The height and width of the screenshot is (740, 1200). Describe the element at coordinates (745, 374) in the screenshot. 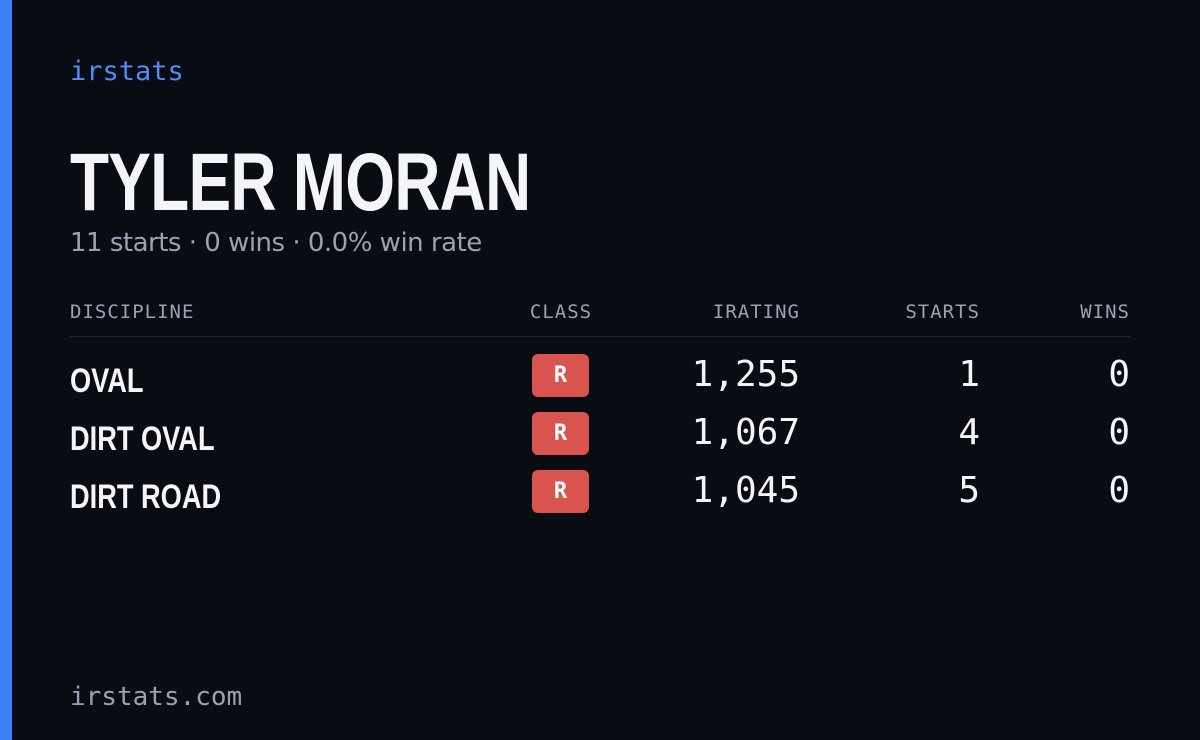

I see `irating: 1,255` at that location.